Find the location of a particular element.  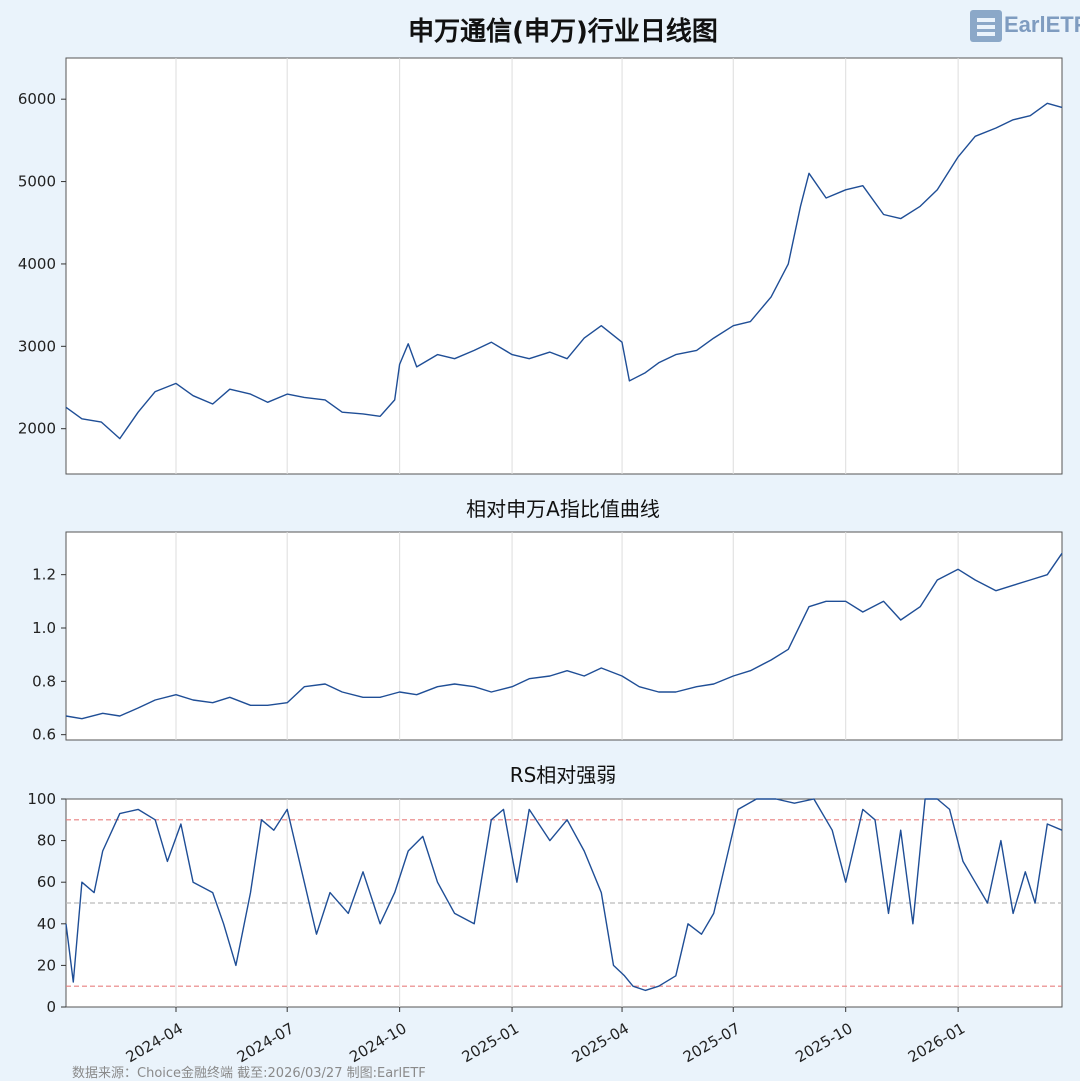

ratio-series-line is located at coordinates (564, 636).